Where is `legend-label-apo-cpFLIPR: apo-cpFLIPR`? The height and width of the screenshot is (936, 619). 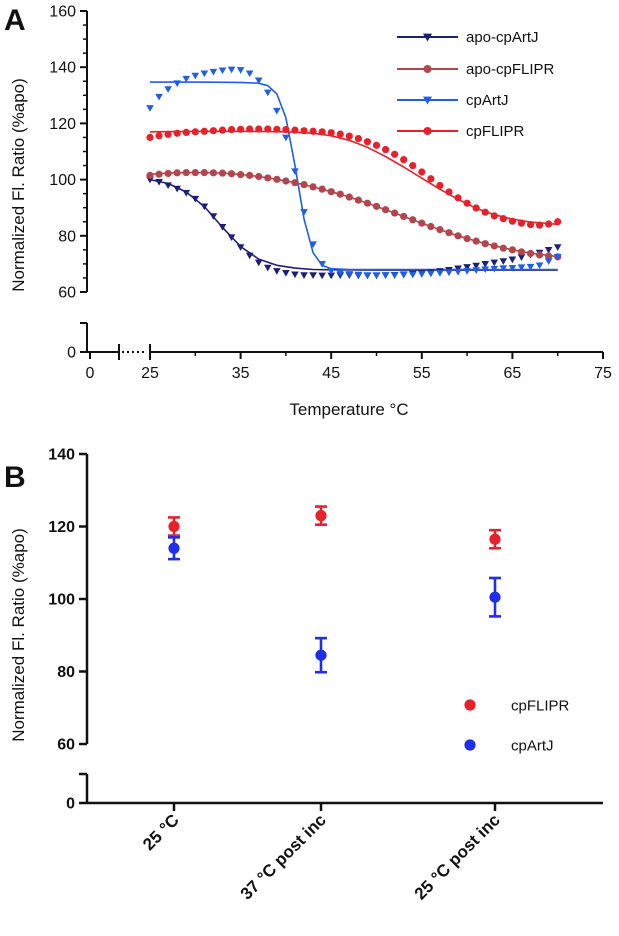
legend-label-apo-cpFLIPR: apo-cpFLIPR is located at coordinates (510, 69).